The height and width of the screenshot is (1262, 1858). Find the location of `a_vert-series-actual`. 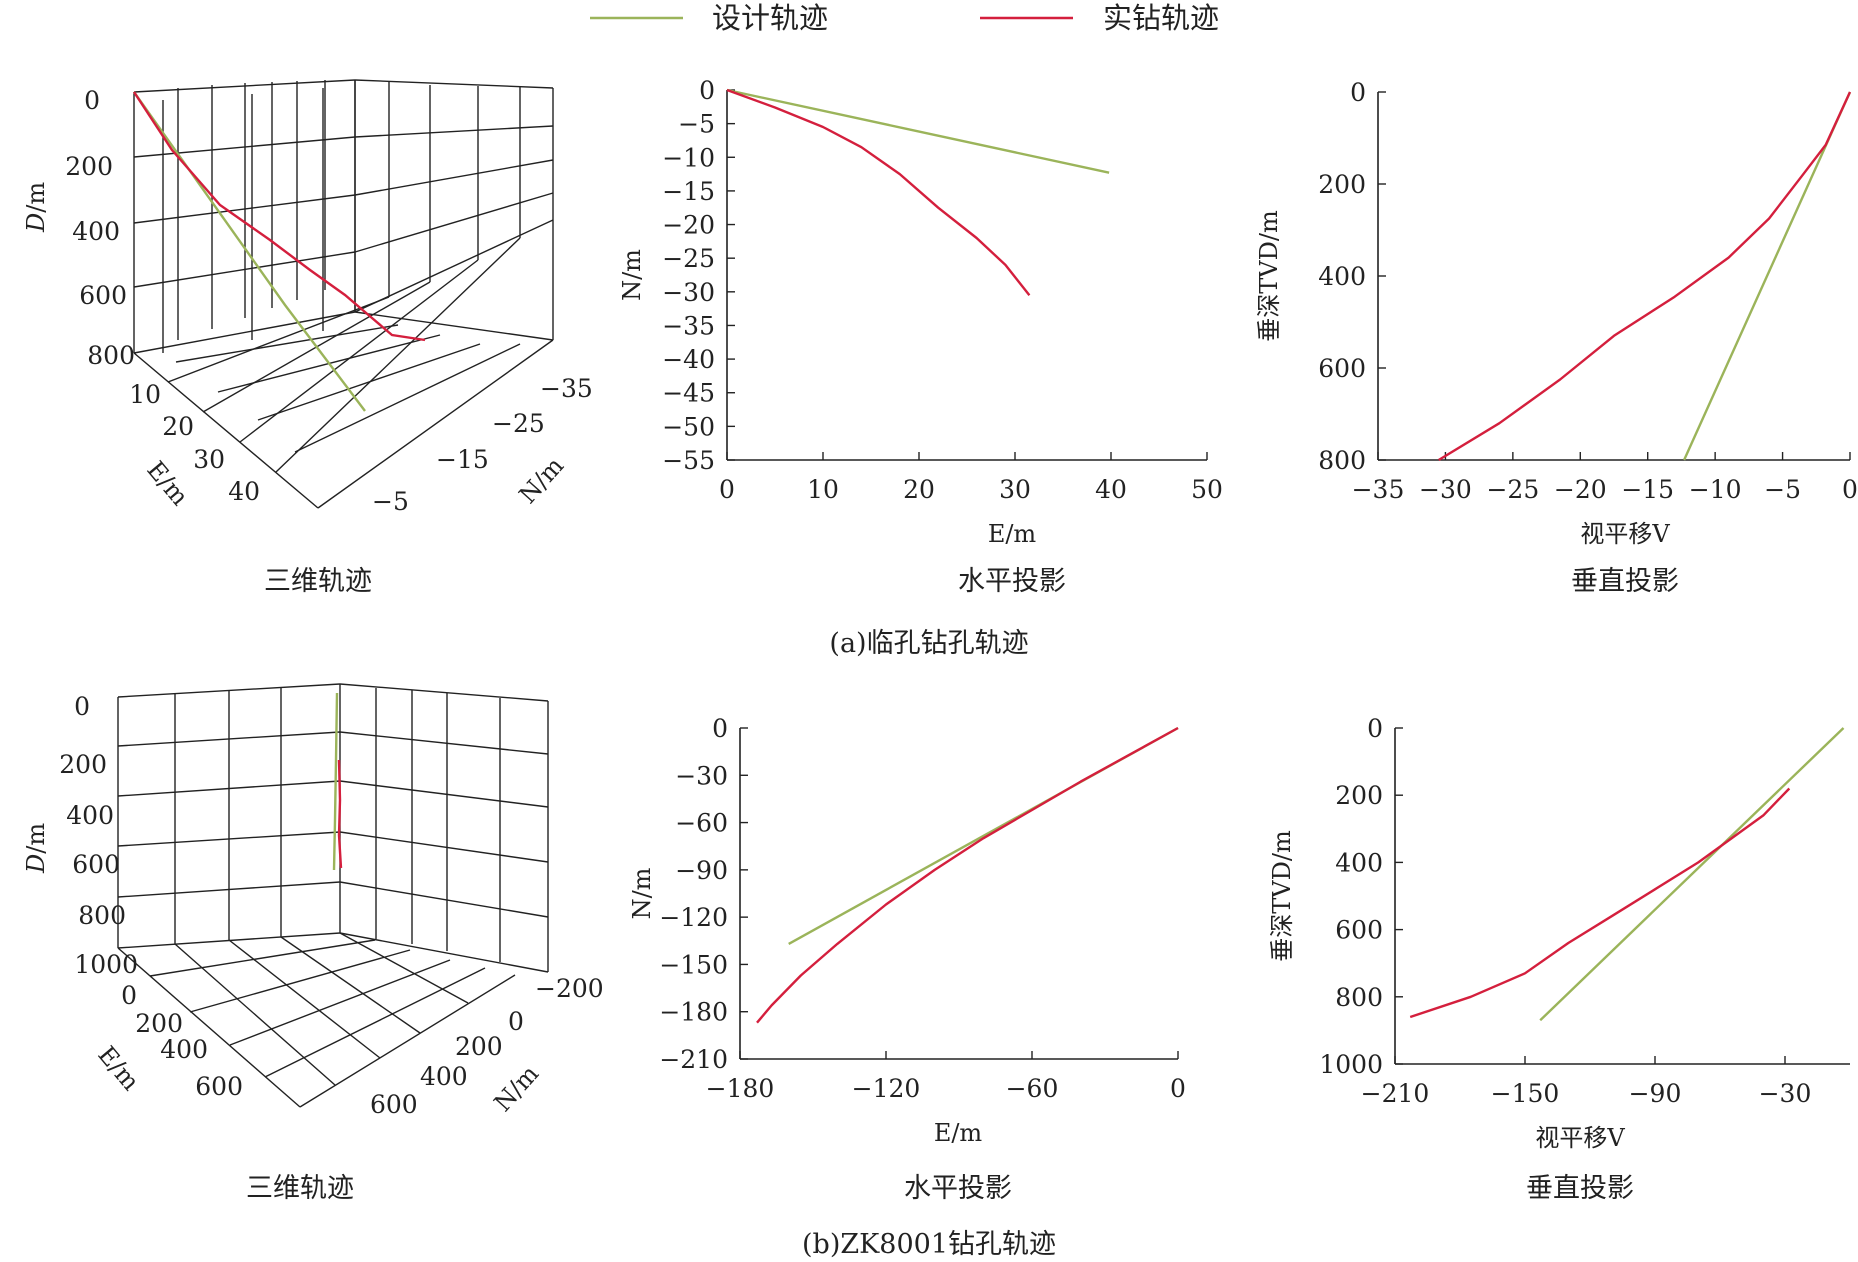

a_vert-series-actual is located at coordinates (1645, 276).